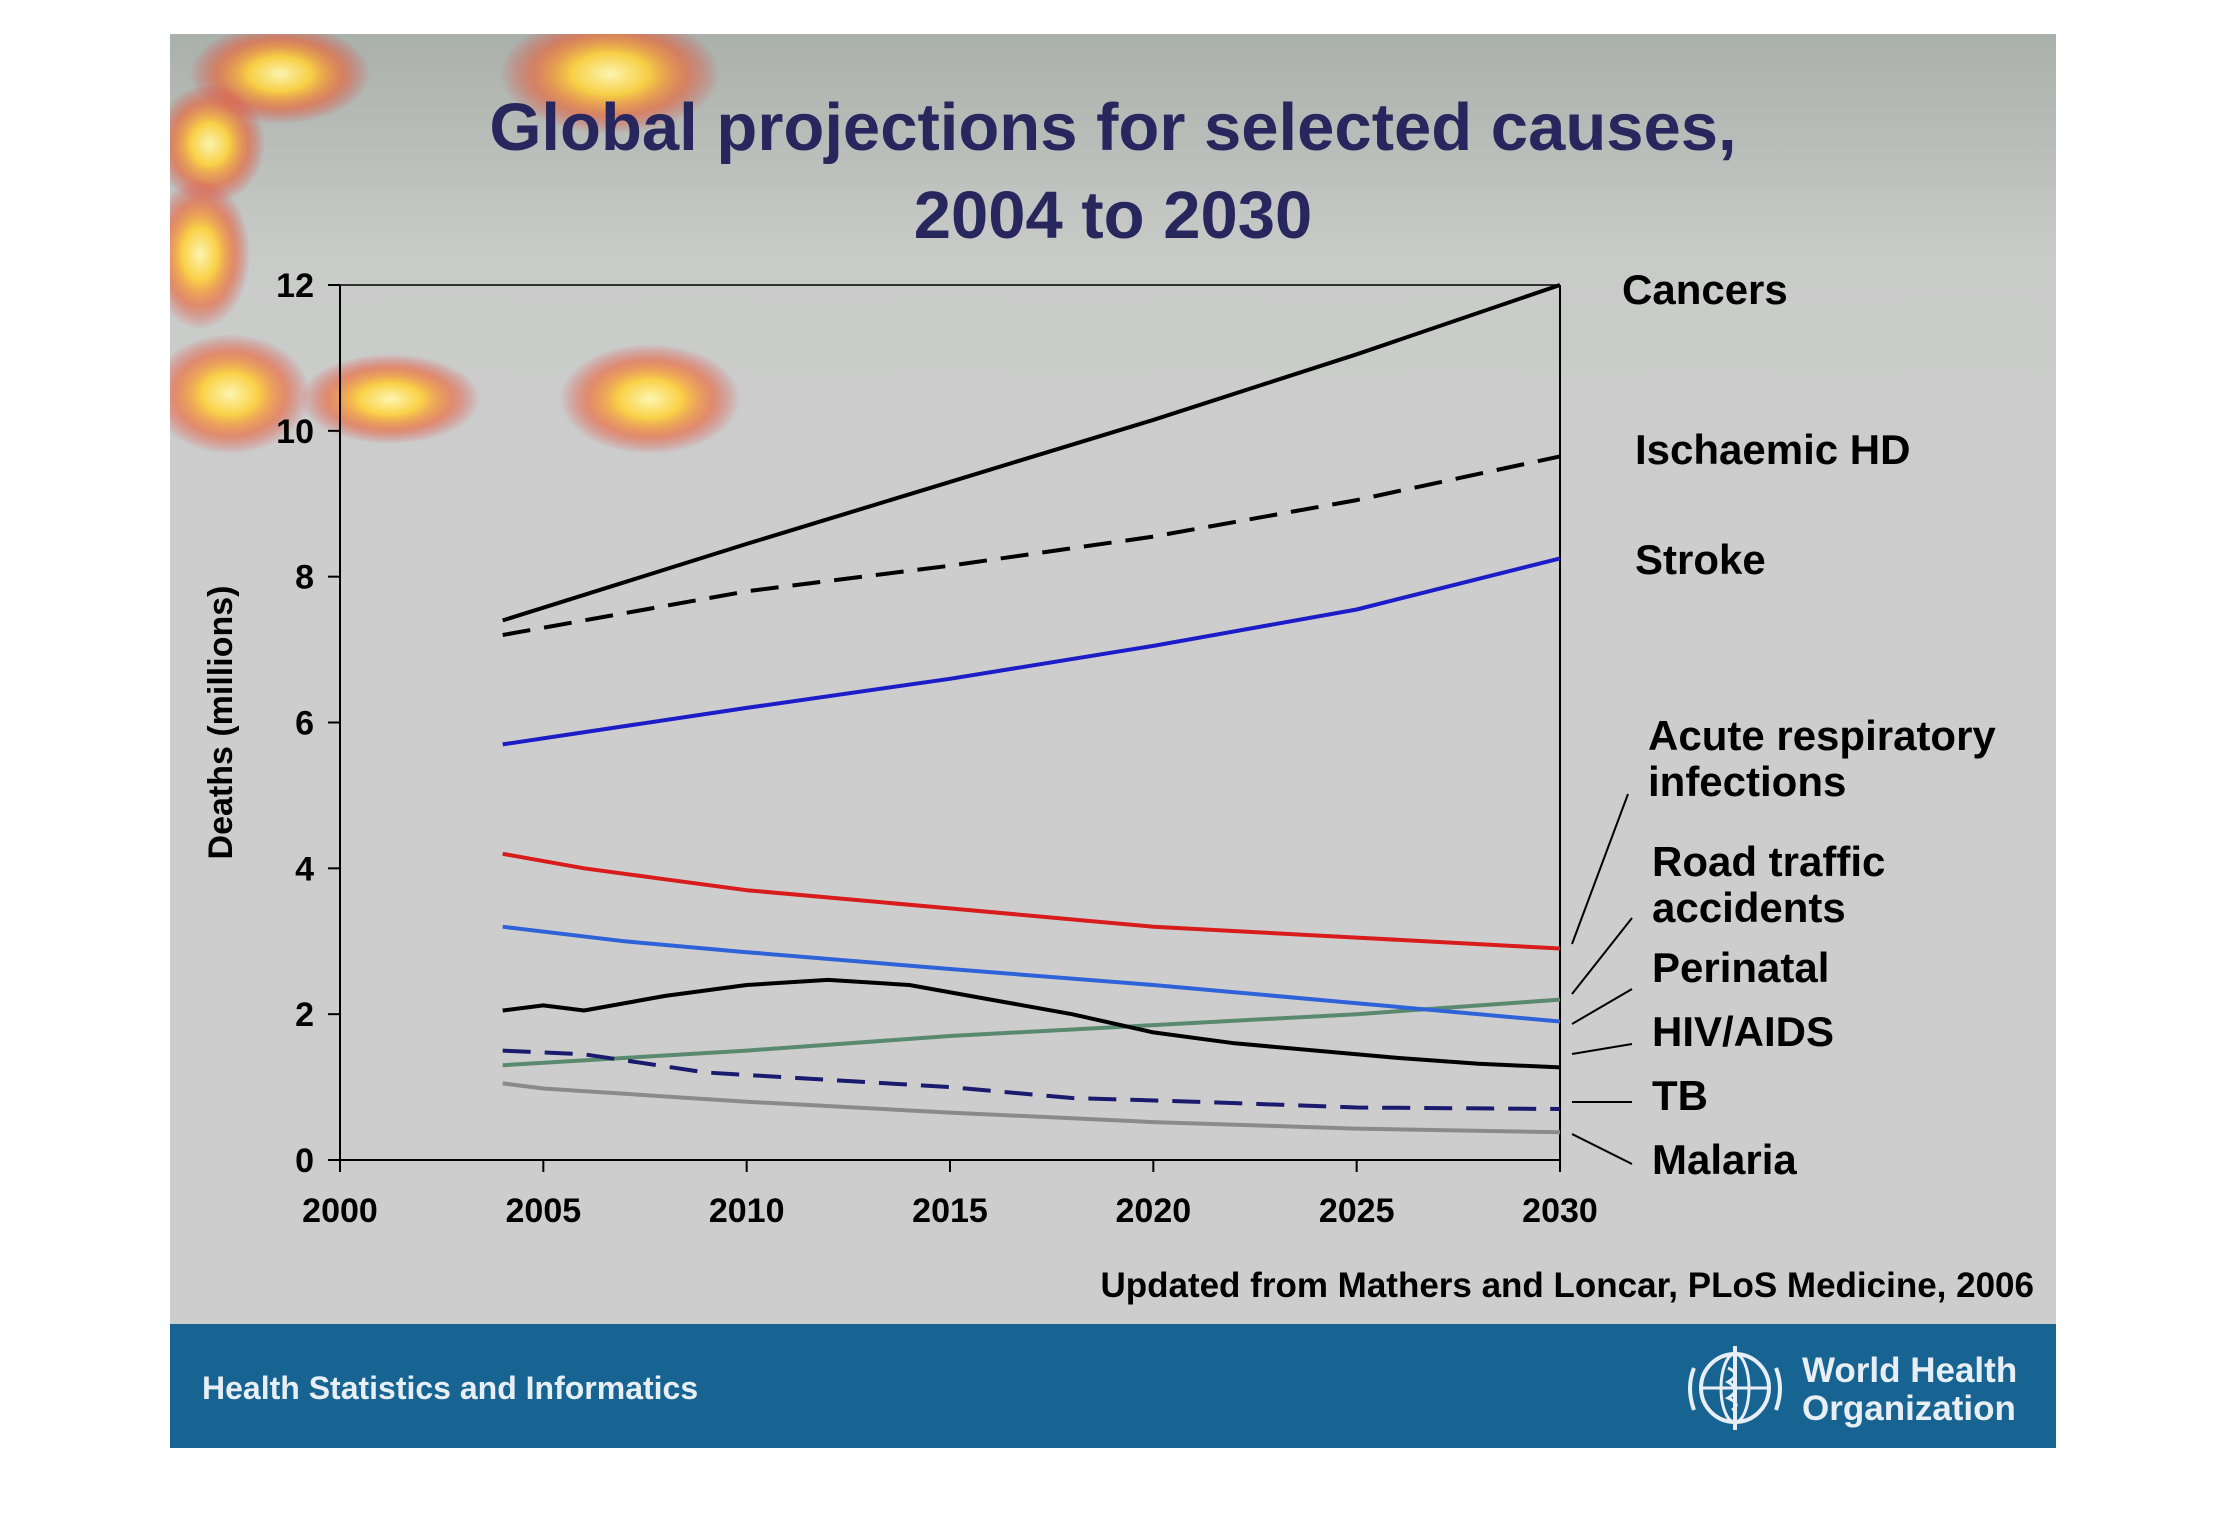  What do you see at coordinates (304, 1161) in the screenshot?
I see `y-tick-label: 0` at bounding box center [304, 1161].